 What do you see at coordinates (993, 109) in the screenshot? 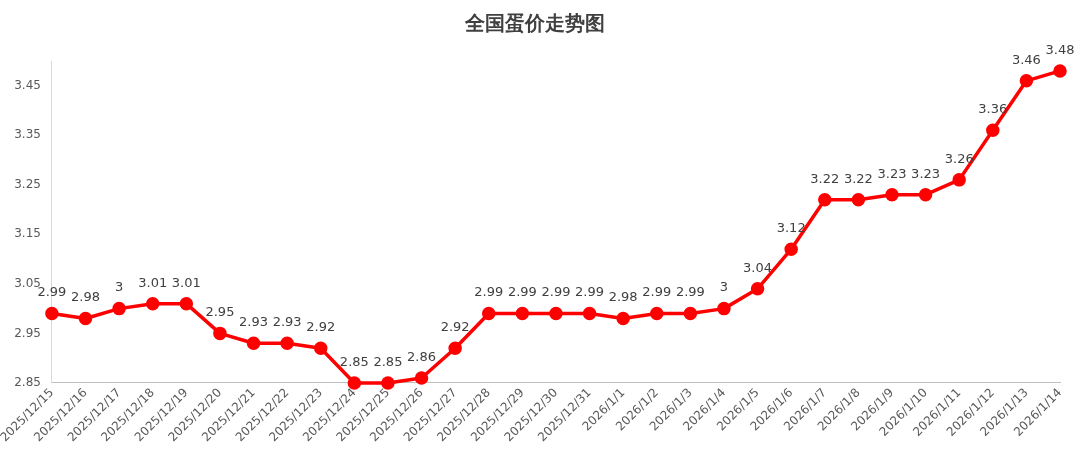
I see `data-label: 3.36` at bounding box center [993, 109].